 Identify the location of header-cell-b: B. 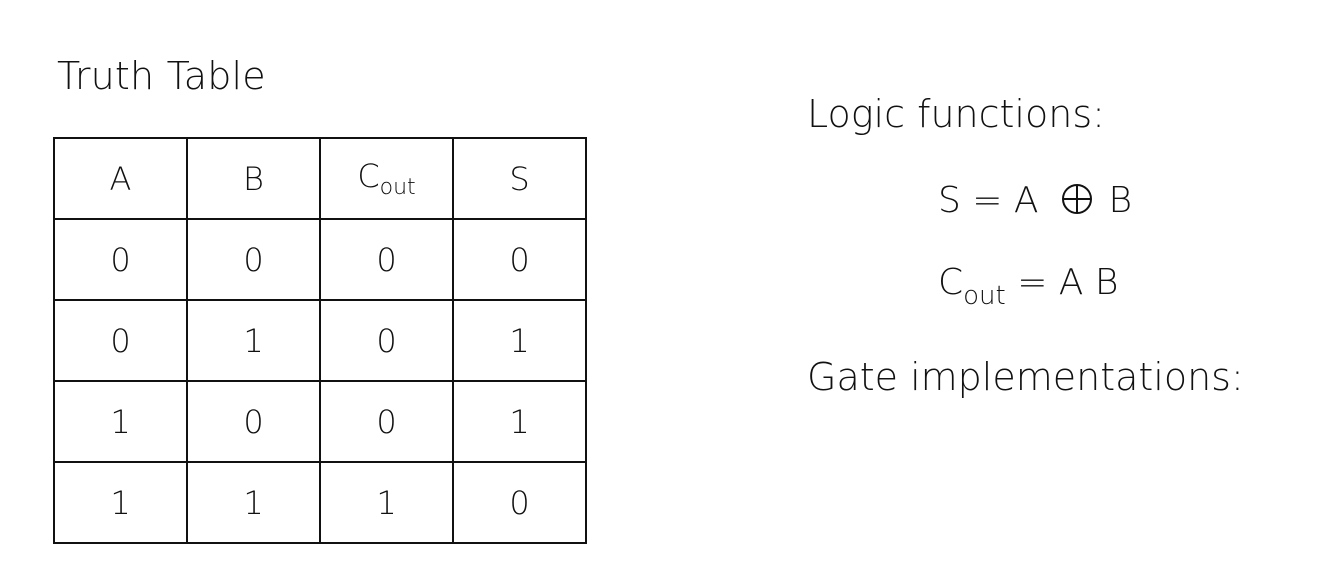
(253, 178).